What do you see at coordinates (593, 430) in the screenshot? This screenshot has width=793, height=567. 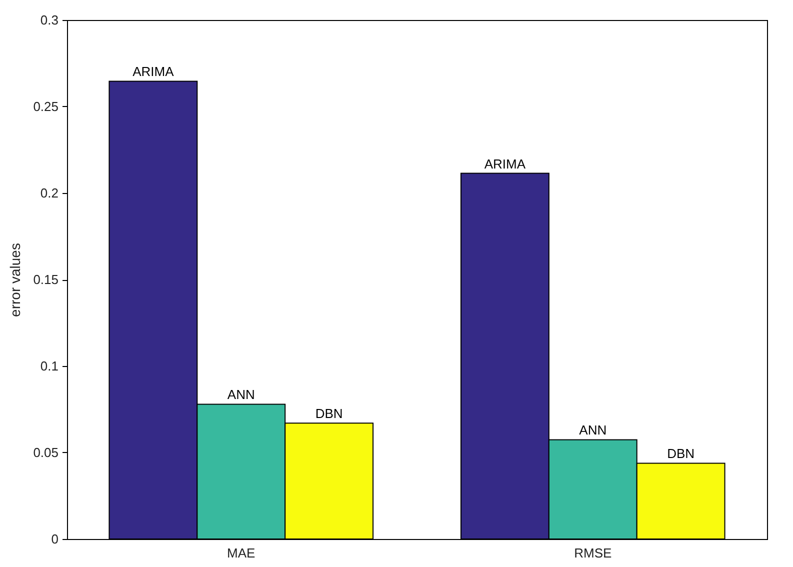 I see `text: ANN` at bounding box center [593, 430].